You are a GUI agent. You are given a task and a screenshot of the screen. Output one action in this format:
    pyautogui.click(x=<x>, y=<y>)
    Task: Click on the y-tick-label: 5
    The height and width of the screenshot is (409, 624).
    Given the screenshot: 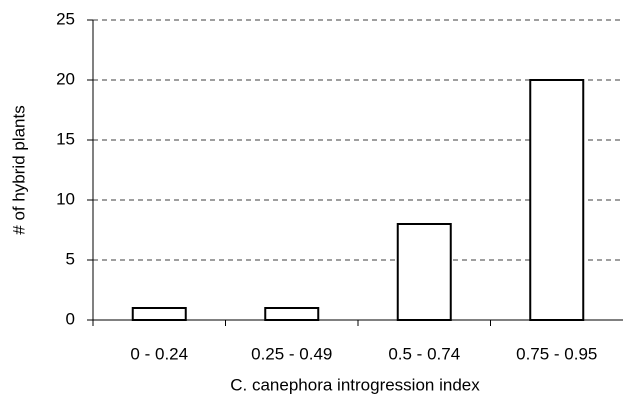 What is the action you would take?
    pyautogui.click(x=70, y=258)
    